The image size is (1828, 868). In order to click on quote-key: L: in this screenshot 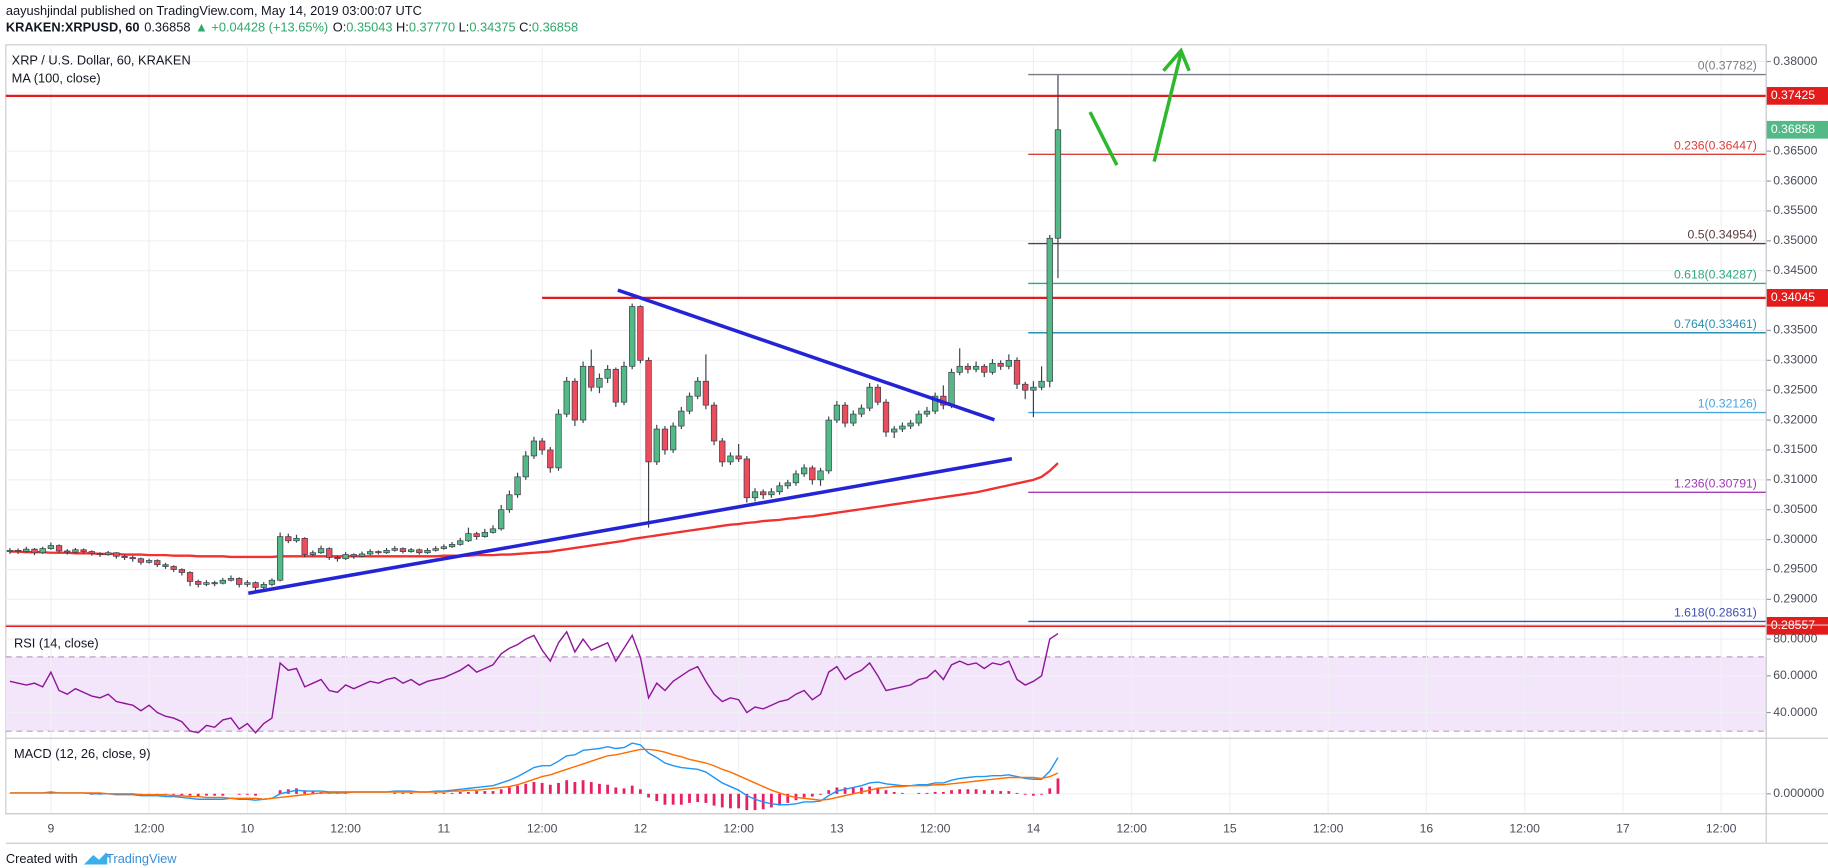, I will do `click(464, 27)`.